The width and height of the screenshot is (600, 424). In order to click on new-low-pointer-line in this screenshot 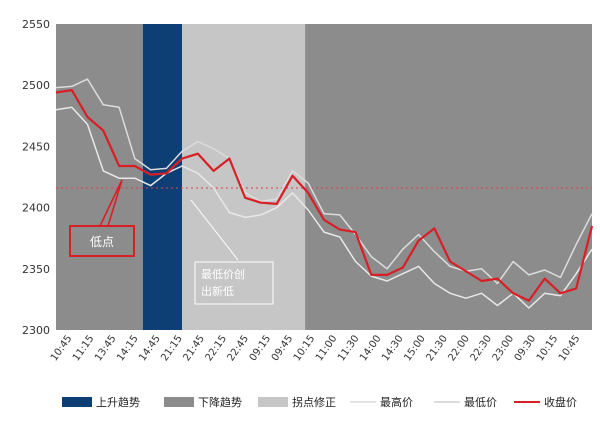, I will do `click(214, 230)`.